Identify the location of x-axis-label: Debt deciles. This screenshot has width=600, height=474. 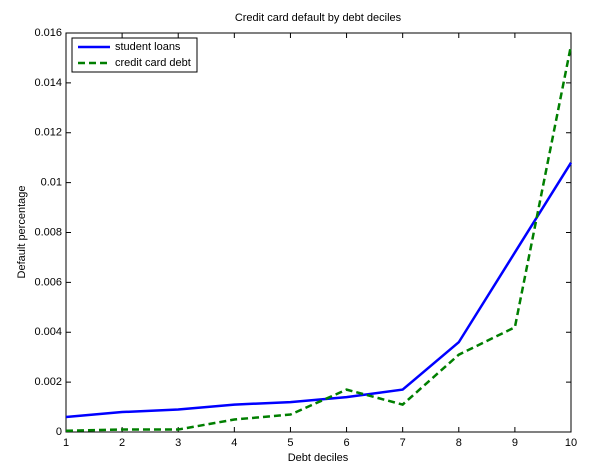
(318, 458).